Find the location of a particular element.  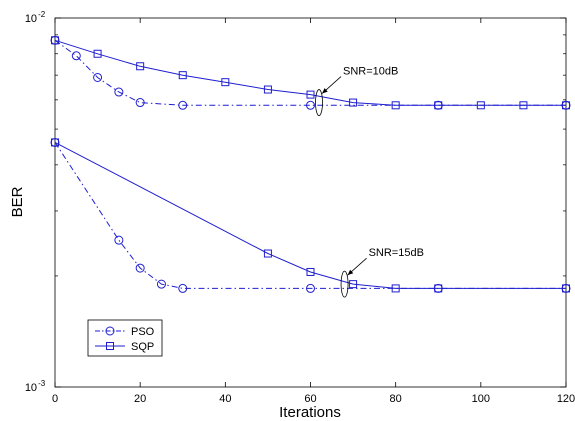

annotation-label: SNR=15dB is located at coordinates (396, 253).